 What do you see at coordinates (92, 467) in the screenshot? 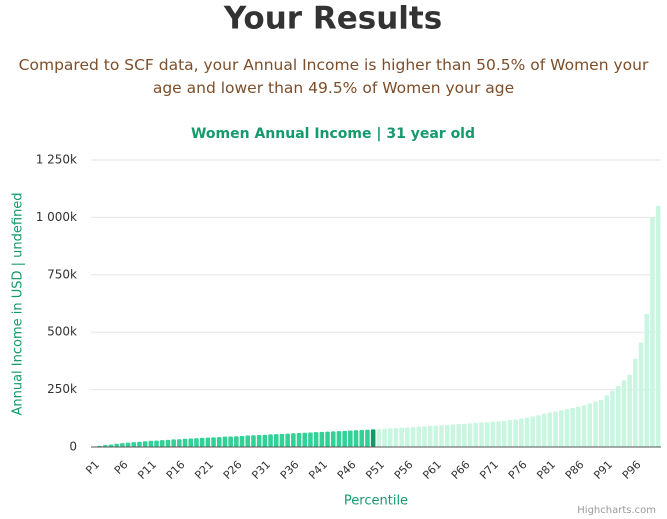
I see `x-tick-label: P1` at bounding box center [92, 467].